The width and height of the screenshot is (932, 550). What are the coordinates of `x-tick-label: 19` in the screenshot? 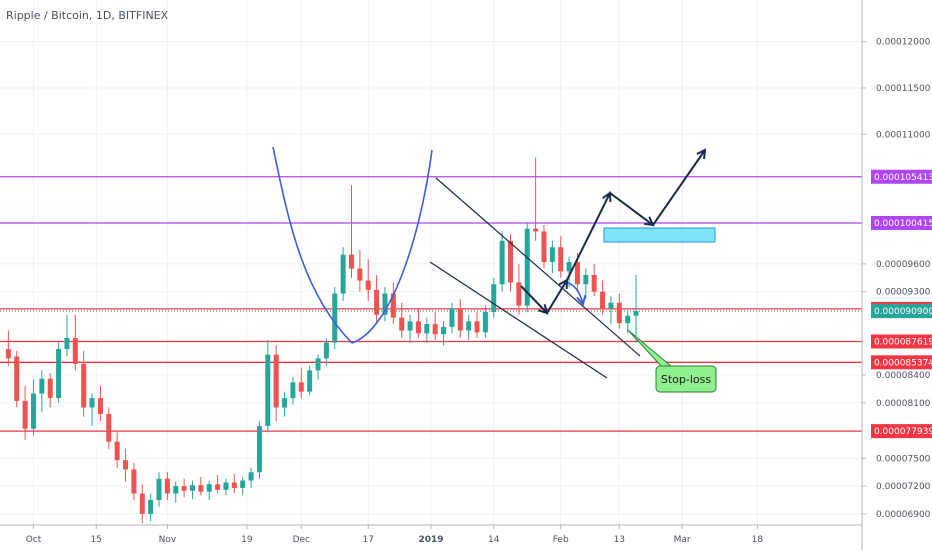 It's located at (247, 540).